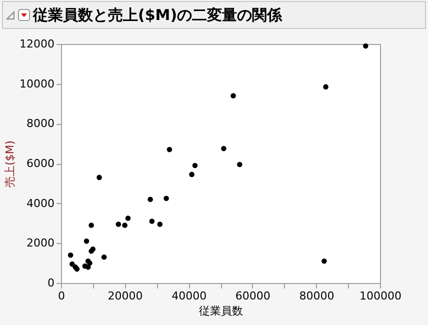  What do you see at coordinates (37, 83) in the screenshot?
I see `y-tick-label: 10000` at bounding box center [37, 83].